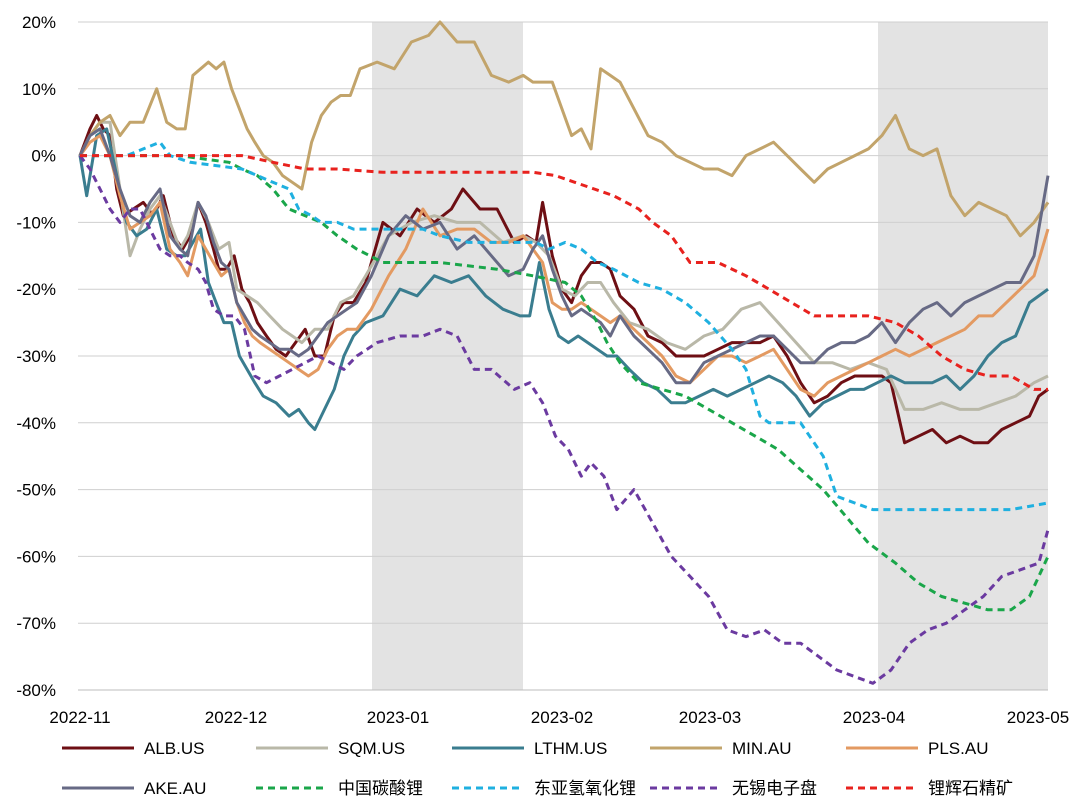 This screenshot has height=807, width=1080. Describe the element at coordinates (39, 89) in the screenshot. I see `y-tick-label: 10%` at that location.